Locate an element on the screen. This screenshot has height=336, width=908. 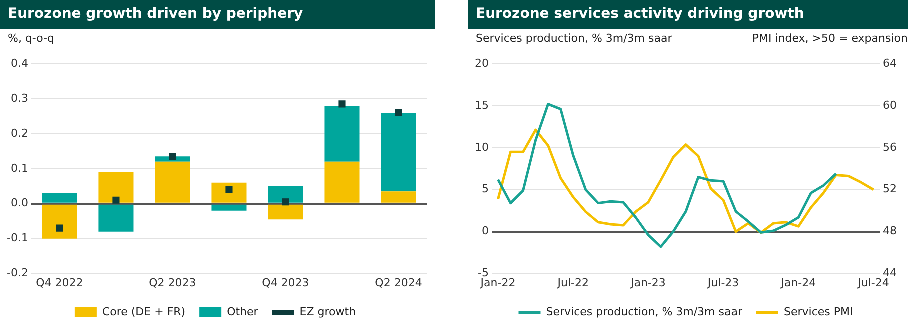
y-tick-label: 20 is located at coordinates (481, 63).